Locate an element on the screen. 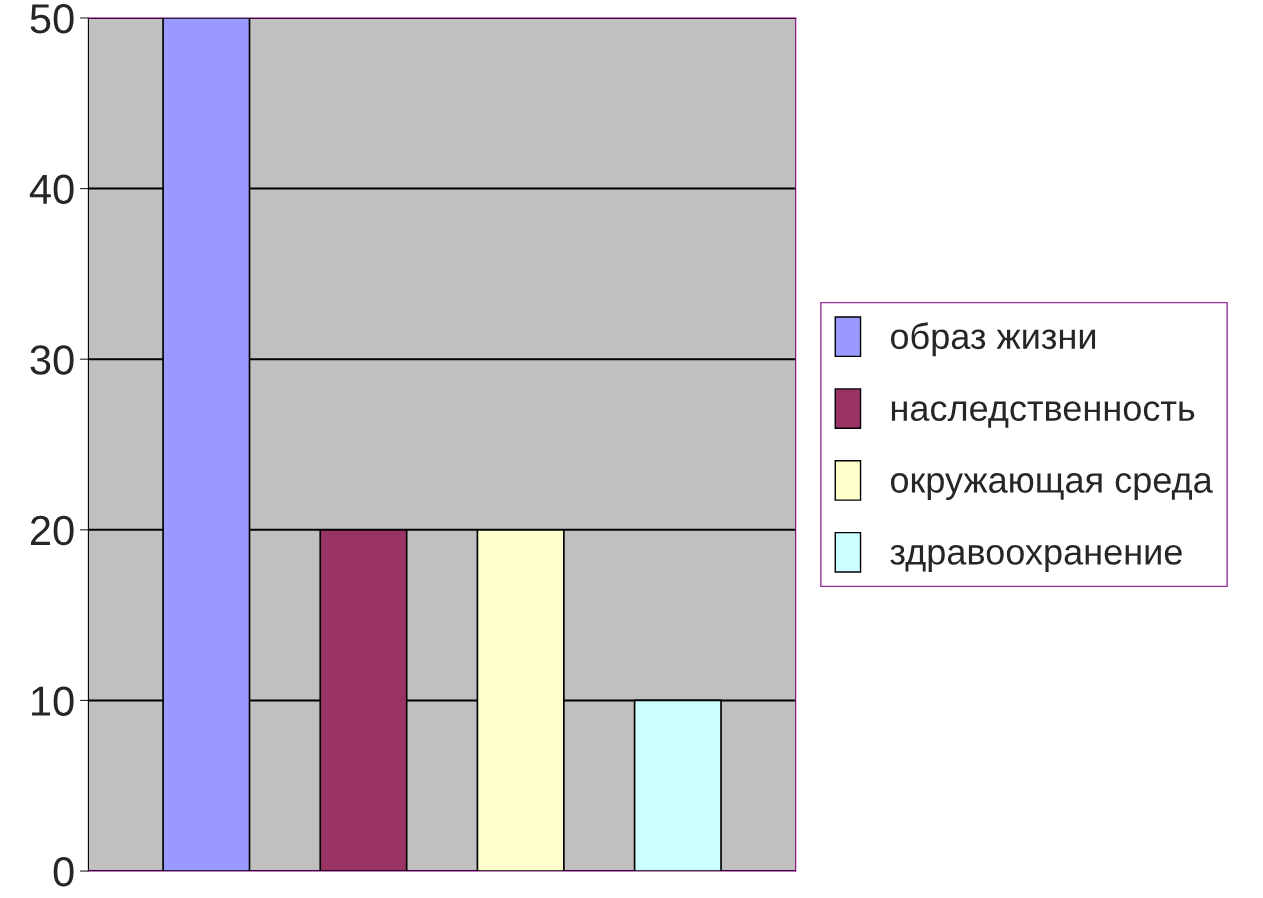 The height and width of the screenshot is (898, 1263). y-tick-label: 10 is located at coordinates (53, 701).